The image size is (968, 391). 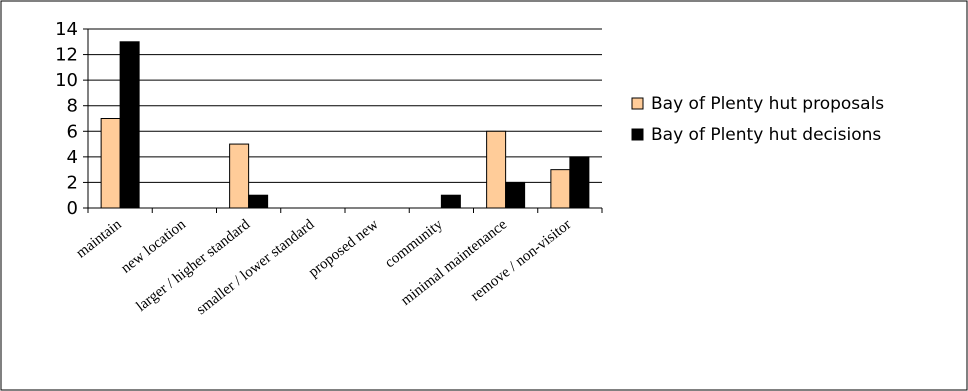 What do you see at coordinates (72, 182) in the screenshot?
I see `y-tick-label: 2` at bounding box center [72, 182].